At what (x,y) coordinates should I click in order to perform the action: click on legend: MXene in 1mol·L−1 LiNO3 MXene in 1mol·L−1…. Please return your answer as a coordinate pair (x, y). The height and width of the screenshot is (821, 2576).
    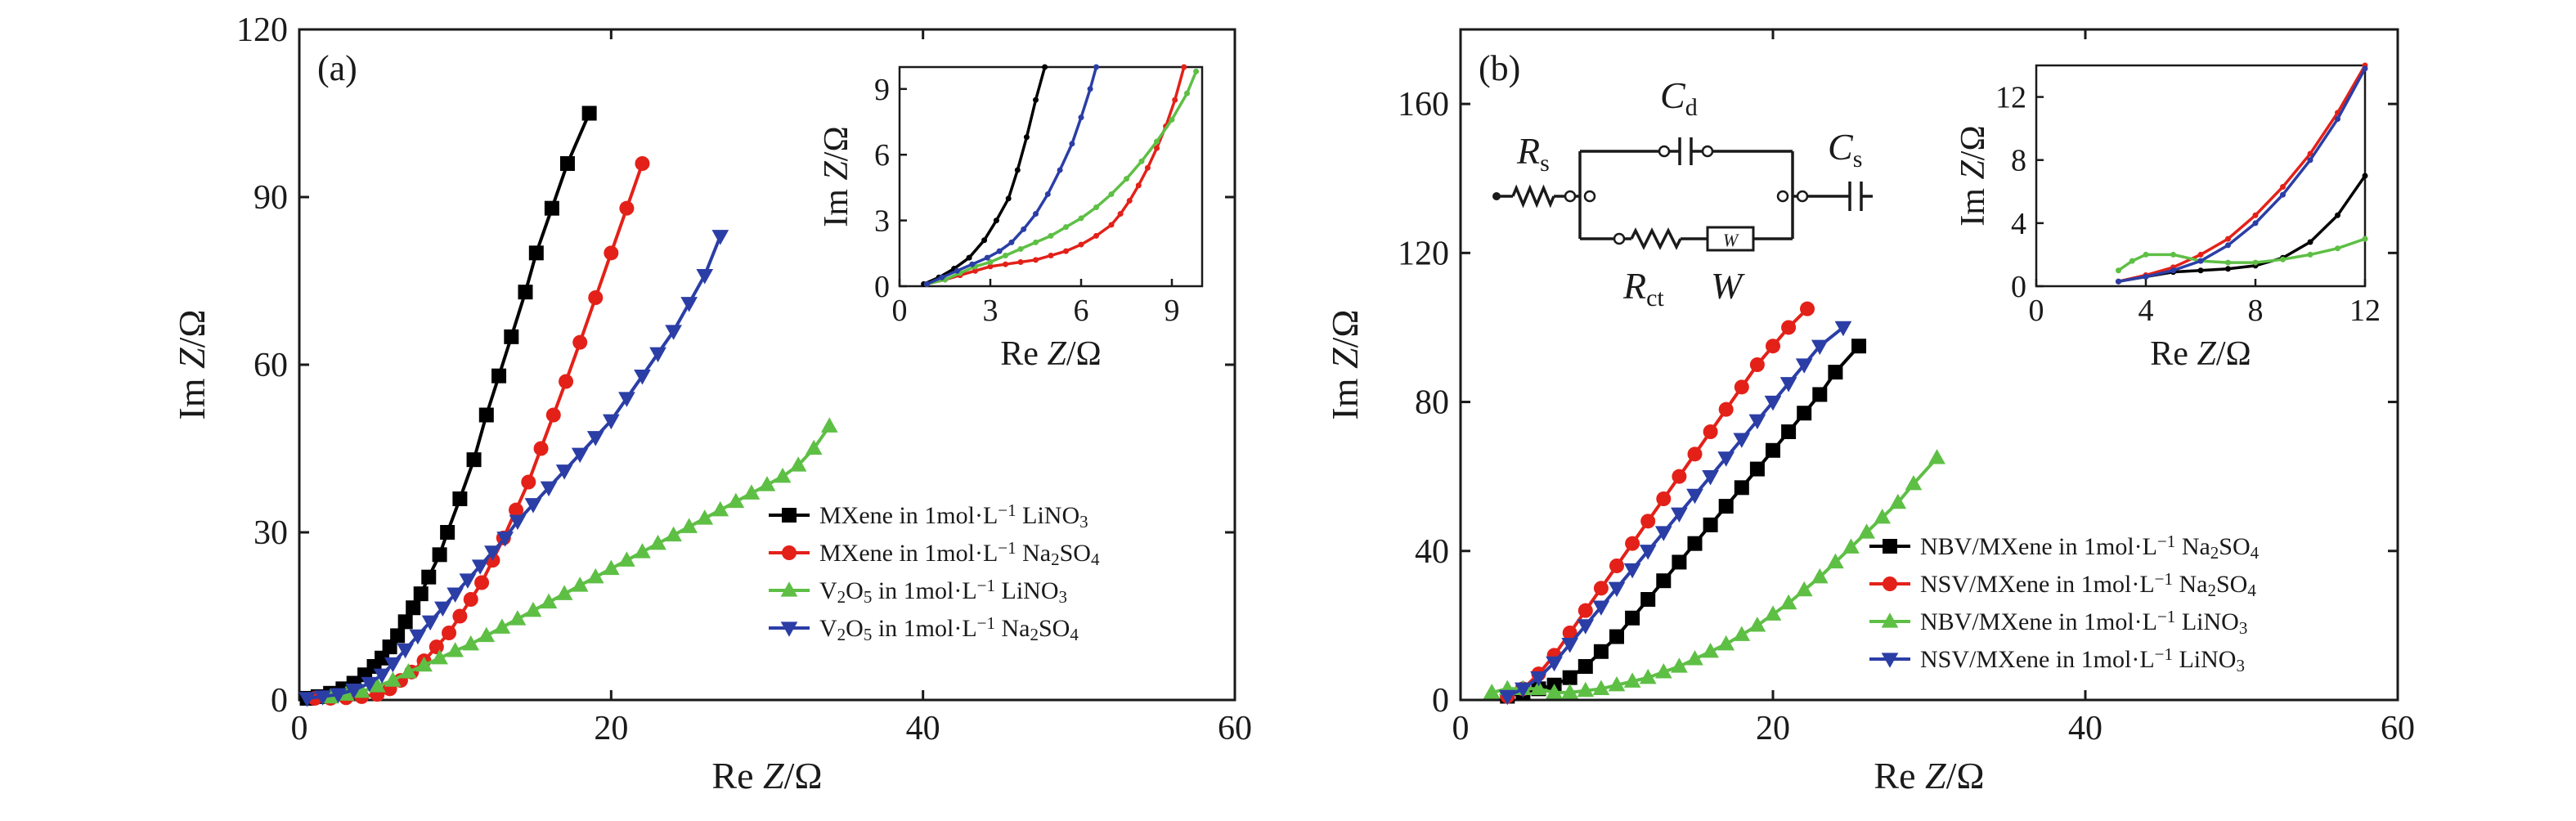
    Looking at the image, I should click on (934, 572).